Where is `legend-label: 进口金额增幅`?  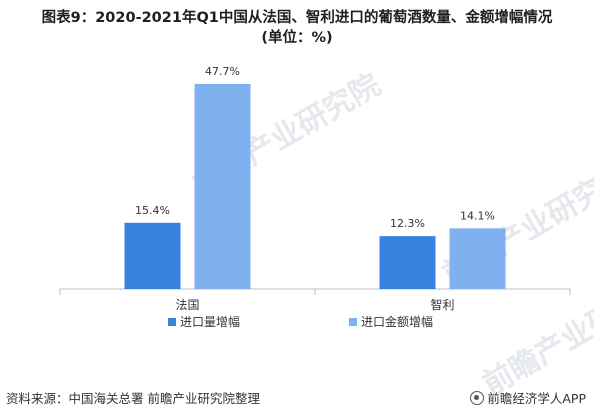
legend-label: 进口金额增幅 is located at coordinates (397, 321).